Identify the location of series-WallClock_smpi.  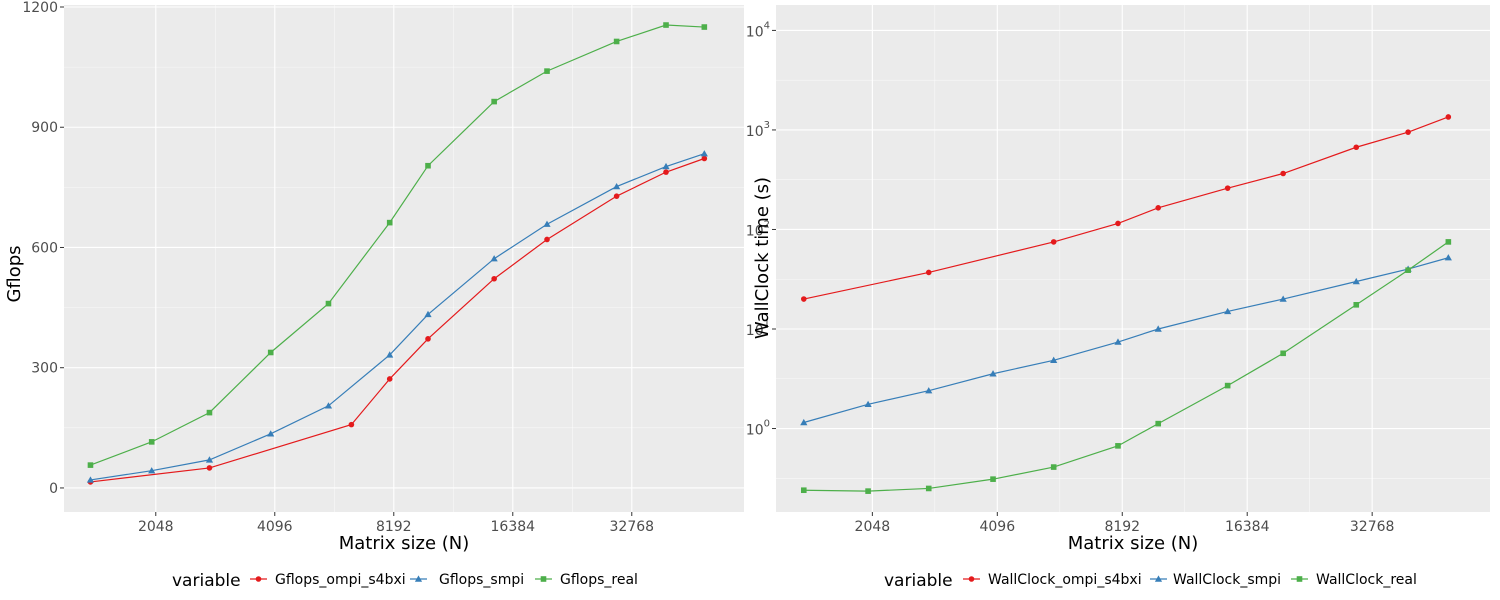
(1126, 340).